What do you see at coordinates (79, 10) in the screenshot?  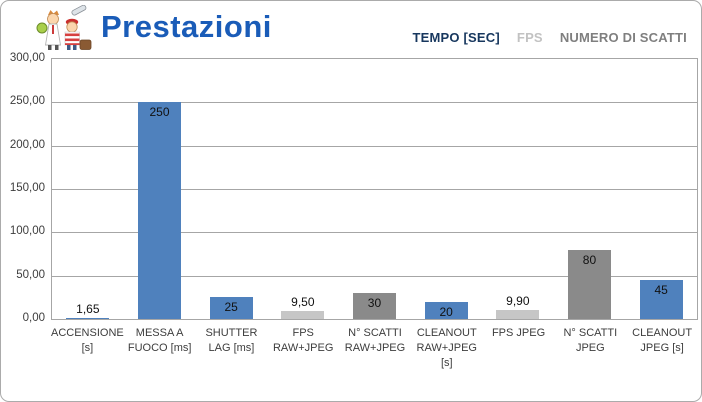 I see `spyglass-icon` at bounding box center [79, 10].